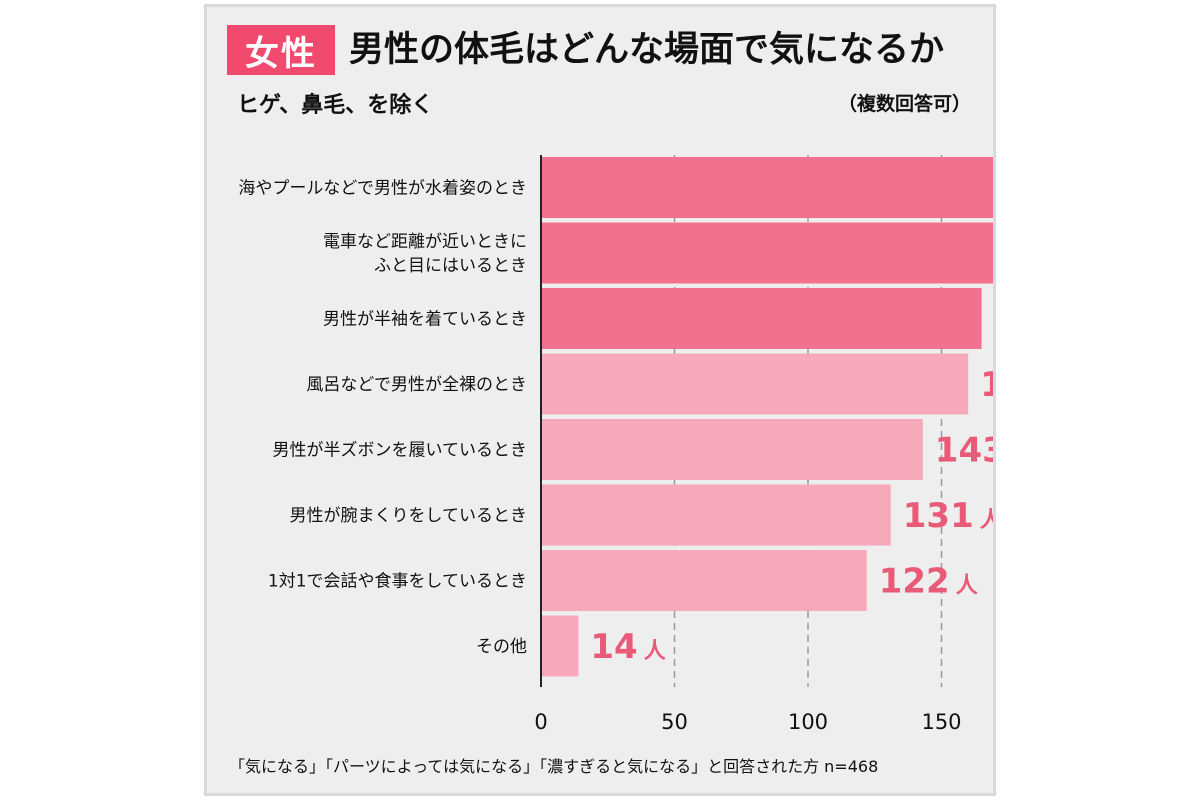  Describe the element at coordinates (425, 320) in the screenshot. I see `category-label: 男性が半袖を着ているとき` at that location.